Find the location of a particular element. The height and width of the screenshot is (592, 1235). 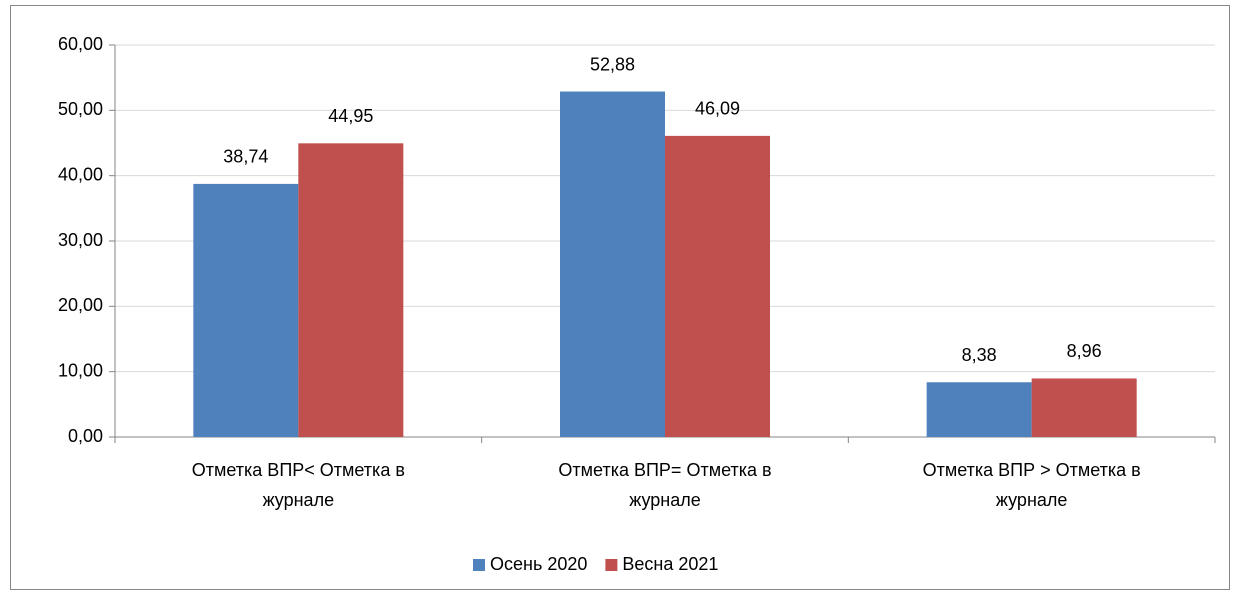

data-label: 38,74 is located at coordinates (245, 157).